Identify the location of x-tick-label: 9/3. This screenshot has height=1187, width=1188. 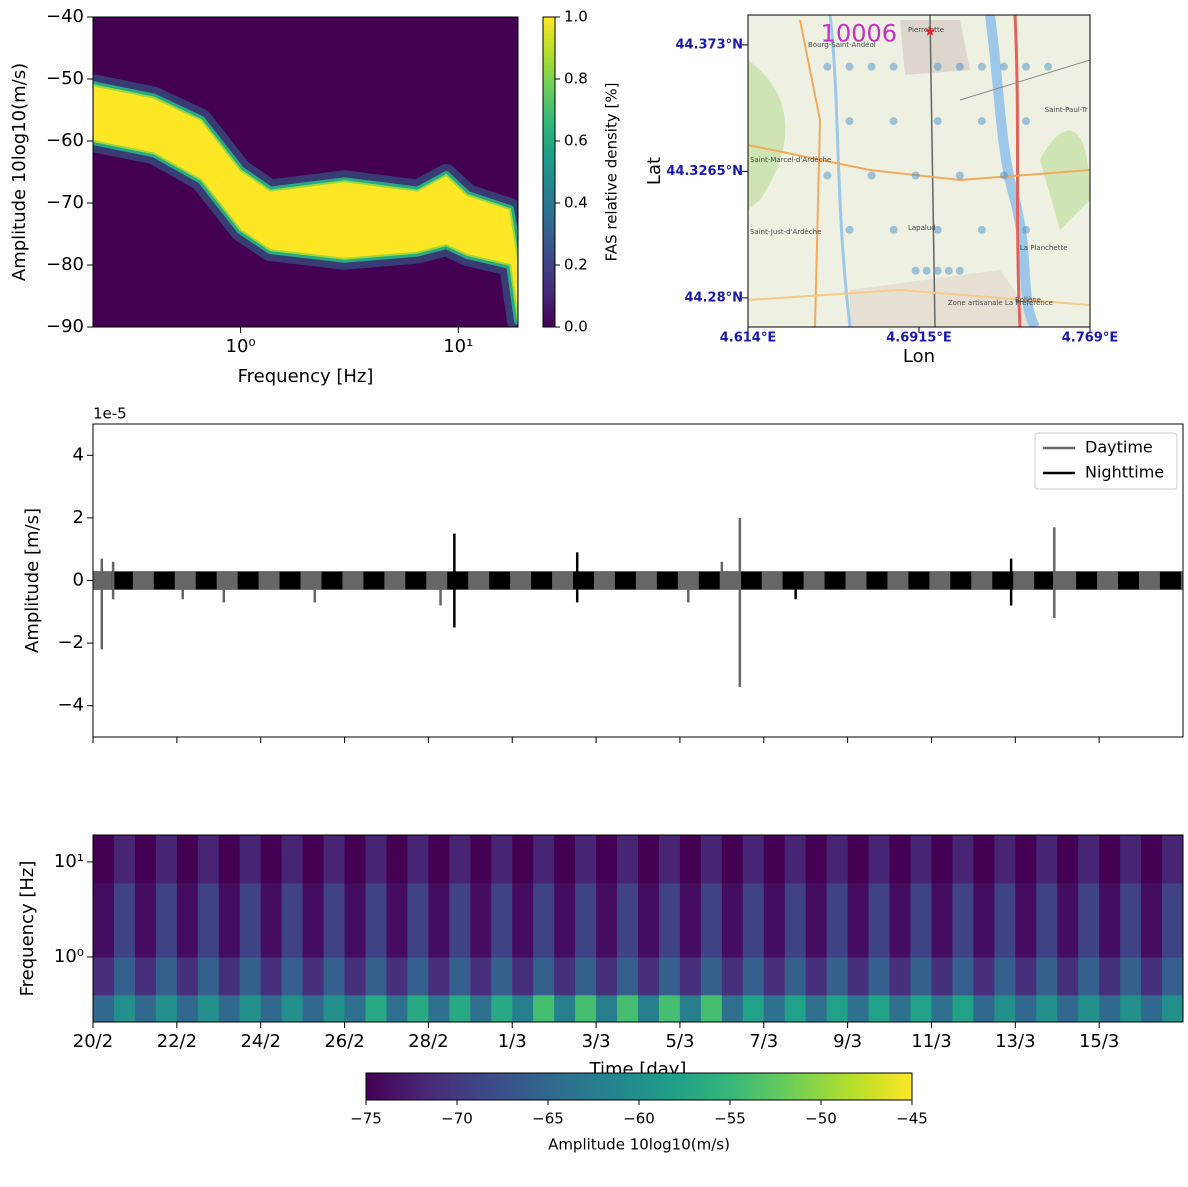
(847, 1041).